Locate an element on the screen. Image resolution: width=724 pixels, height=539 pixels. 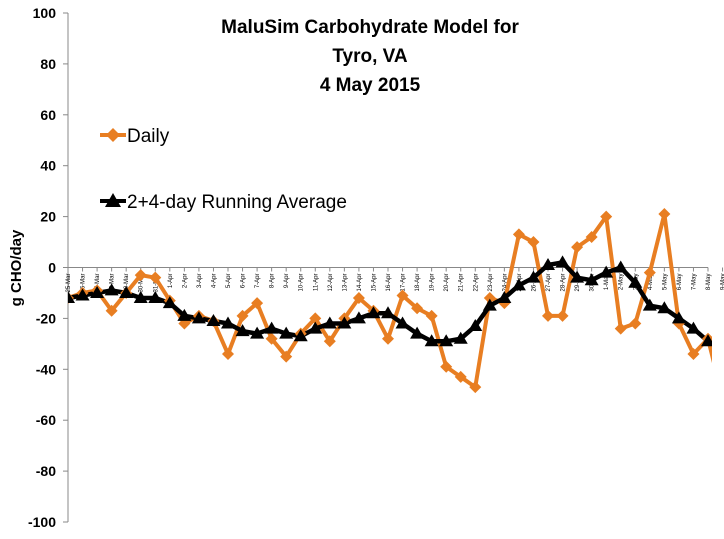
x-tick-label: 24-Apr is located at coordinates (505, 283).